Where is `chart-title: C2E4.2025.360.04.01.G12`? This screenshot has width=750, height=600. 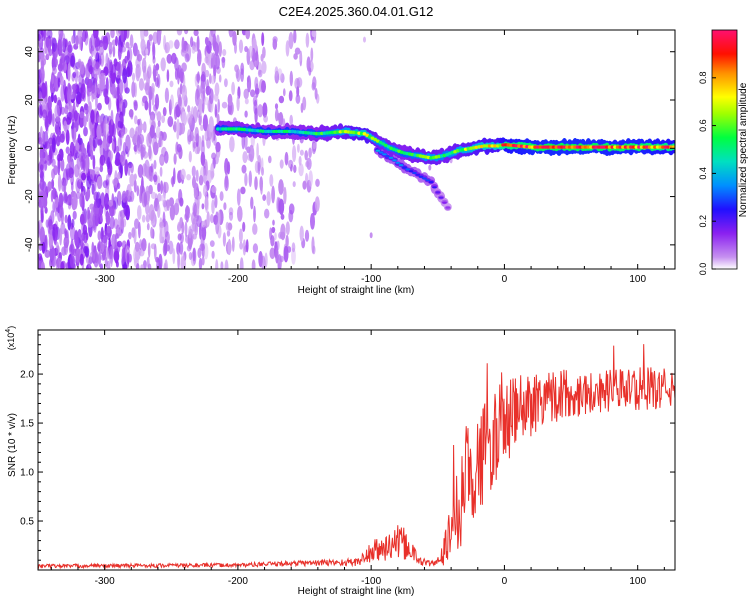
chart-title: C2E4.2025.360.04.01.G12 is located at coordinates (356, 11).